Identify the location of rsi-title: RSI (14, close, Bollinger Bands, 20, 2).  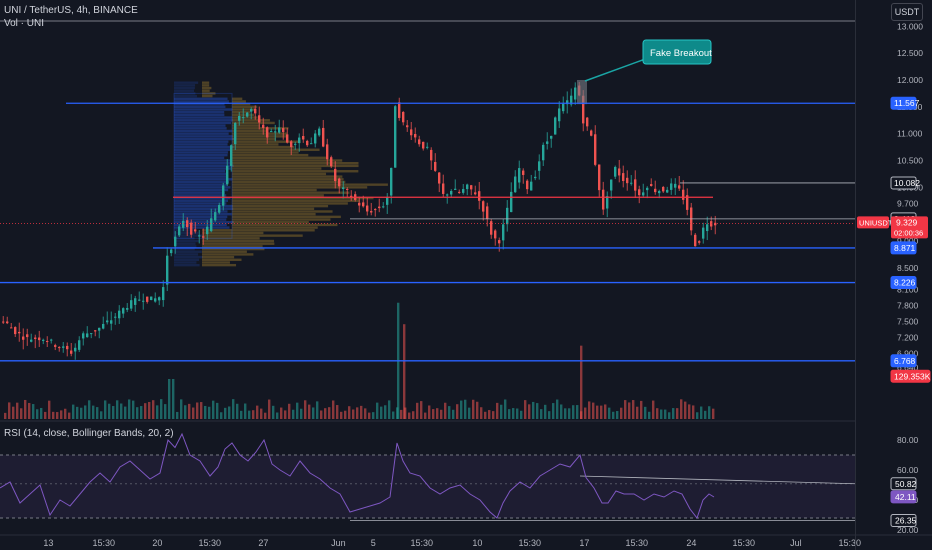
(89, 433).